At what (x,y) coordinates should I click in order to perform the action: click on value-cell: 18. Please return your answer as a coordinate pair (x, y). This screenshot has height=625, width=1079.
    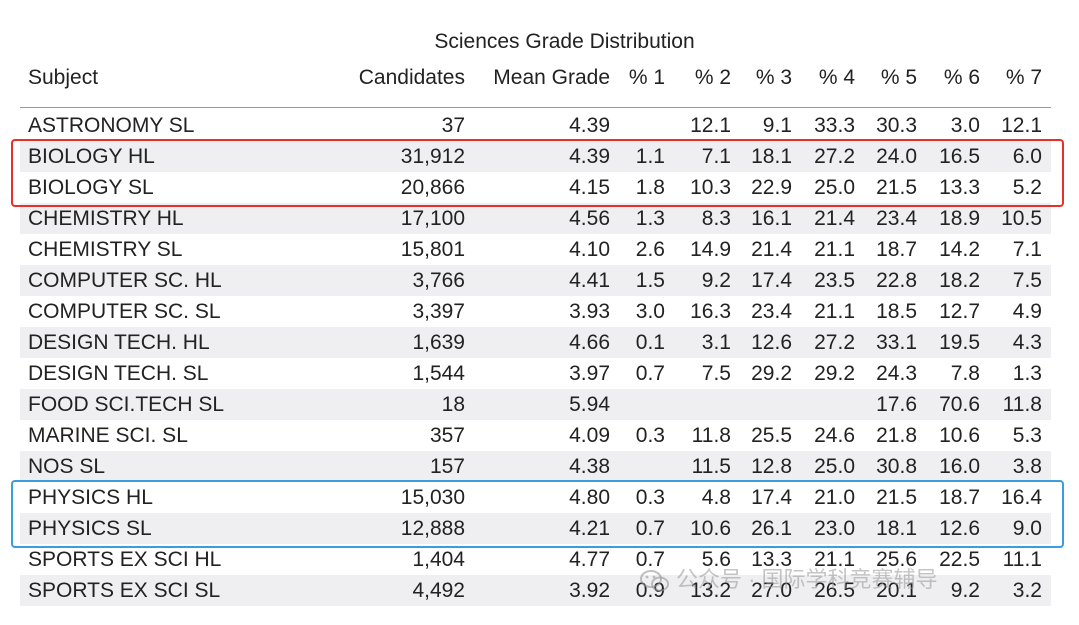
    Looking at the image, I should click on (453, 404).